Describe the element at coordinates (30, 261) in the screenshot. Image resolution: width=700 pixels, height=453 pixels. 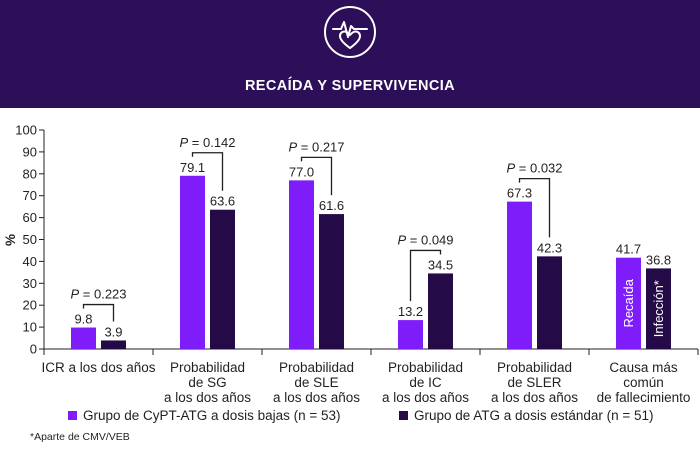
I see `y-tick-label: 40` at that location.